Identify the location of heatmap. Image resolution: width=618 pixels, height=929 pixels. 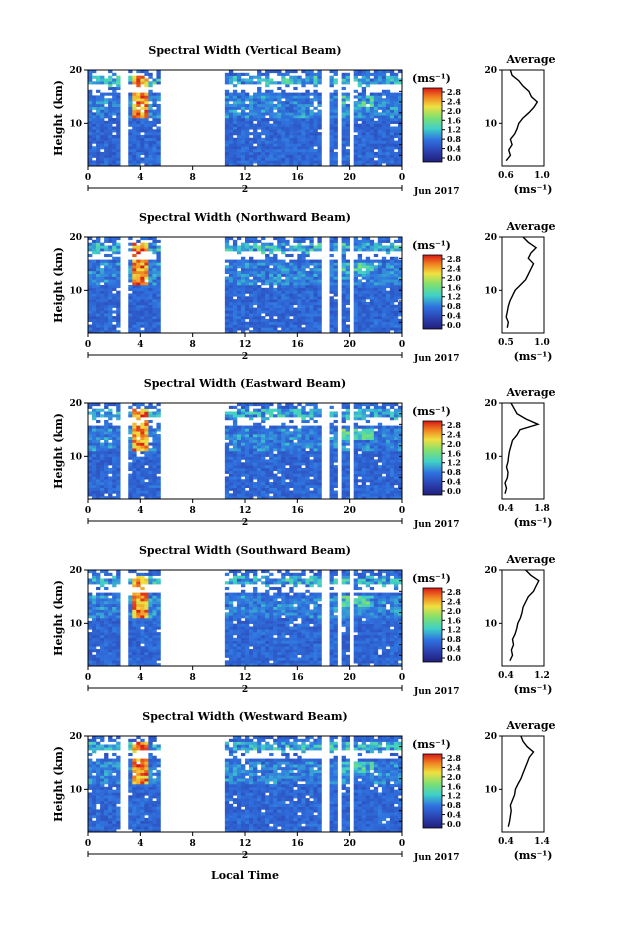
(245, 451).